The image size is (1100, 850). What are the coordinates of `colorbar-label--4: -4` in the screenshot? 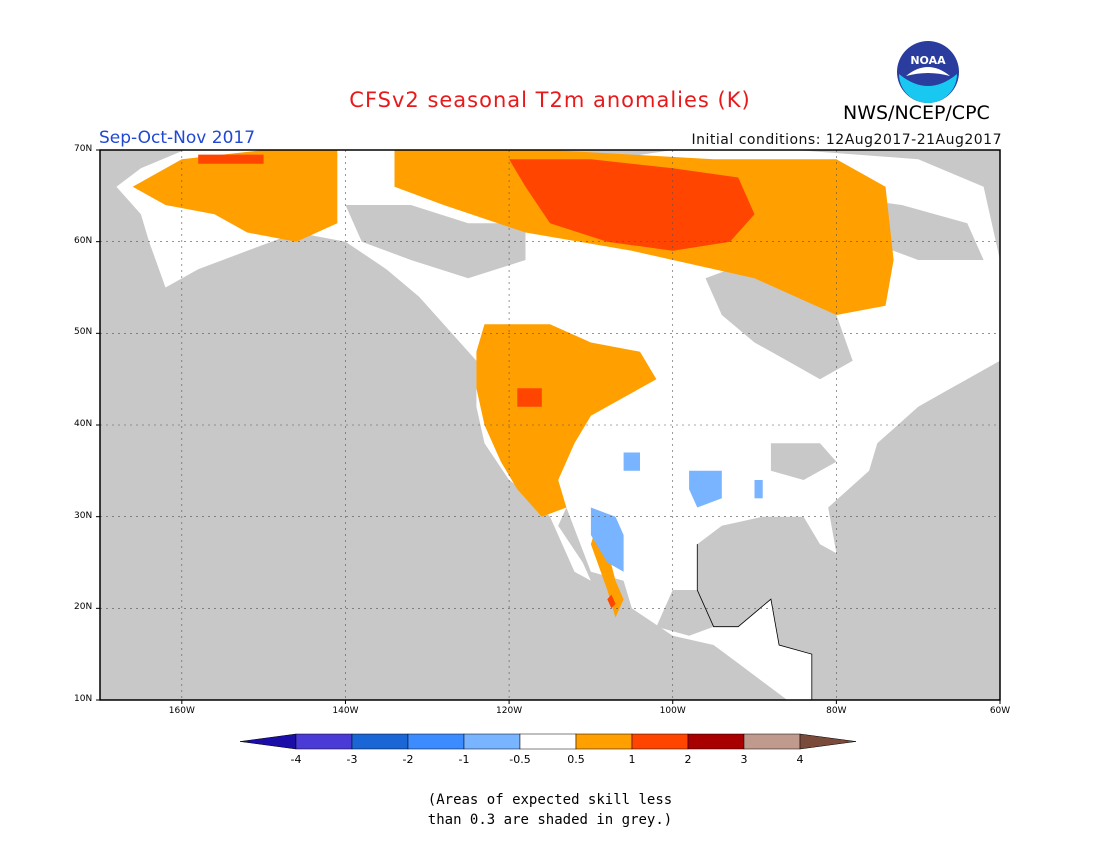 It's located at (296, 759).